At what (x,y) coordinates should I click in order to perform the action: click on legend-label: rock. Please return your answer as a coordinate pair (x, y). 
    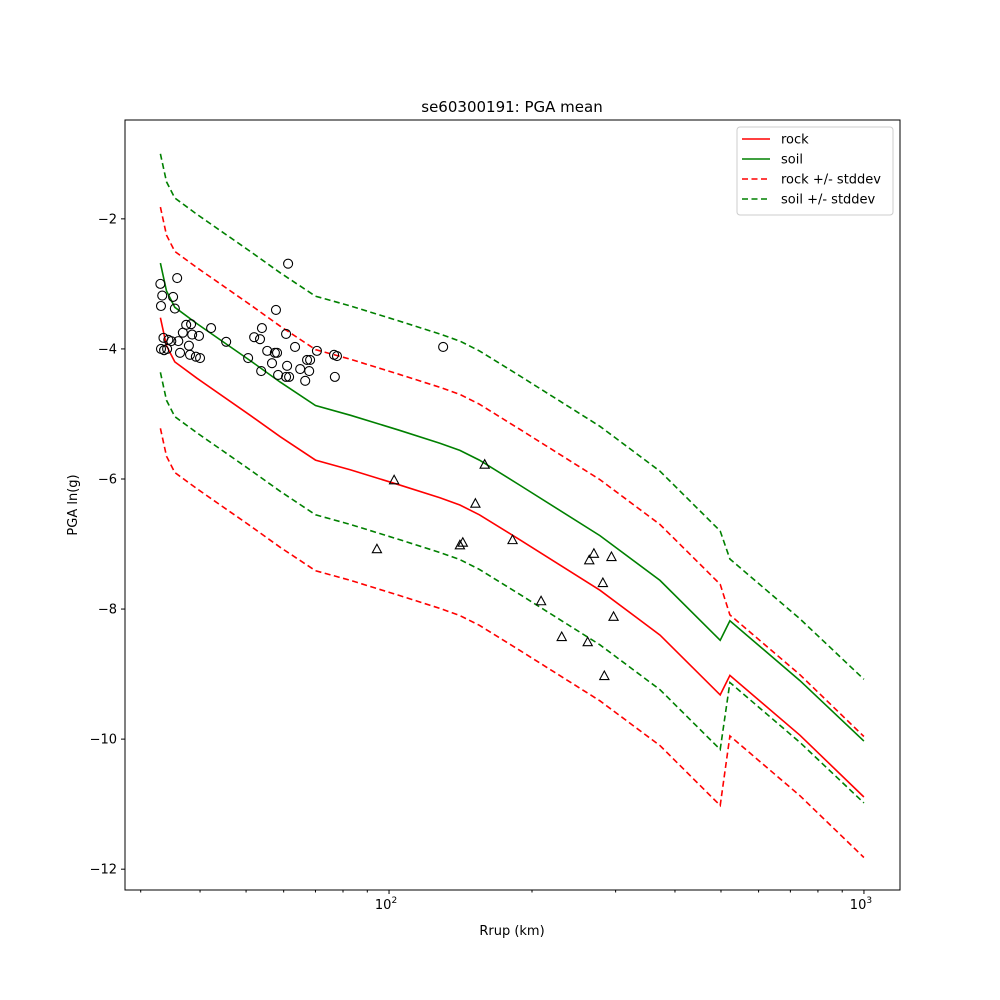
    Looking at the image, I should click on (795, 140).